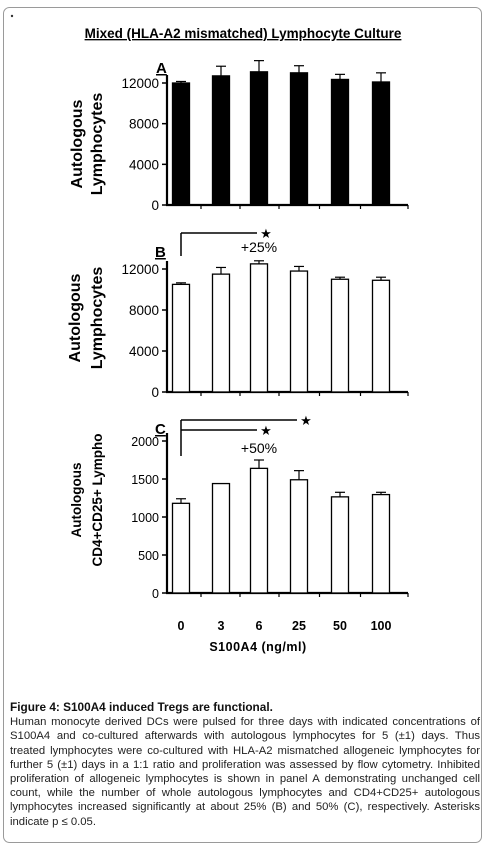 This screenshot has height=848, width=486. Describe the element at coordinates (340, 626) in the screenshot. I see `x-tick-label: 50` at that location.